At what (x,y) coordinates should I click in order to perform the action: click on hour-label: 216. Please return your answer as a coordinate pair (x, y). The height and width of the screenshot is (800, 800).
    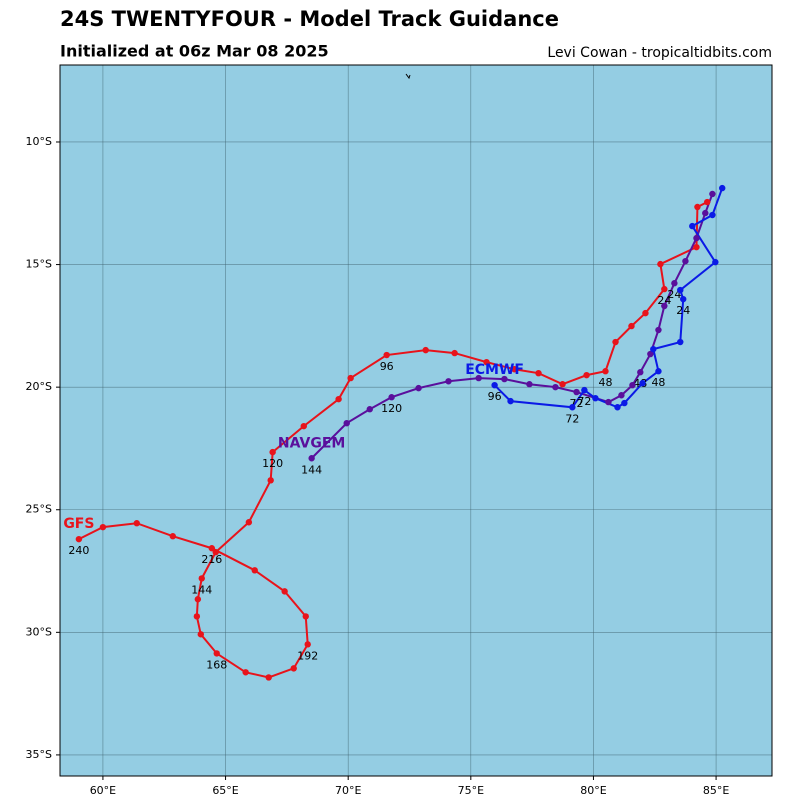
    Looking at the image, I should click on (211, 559).